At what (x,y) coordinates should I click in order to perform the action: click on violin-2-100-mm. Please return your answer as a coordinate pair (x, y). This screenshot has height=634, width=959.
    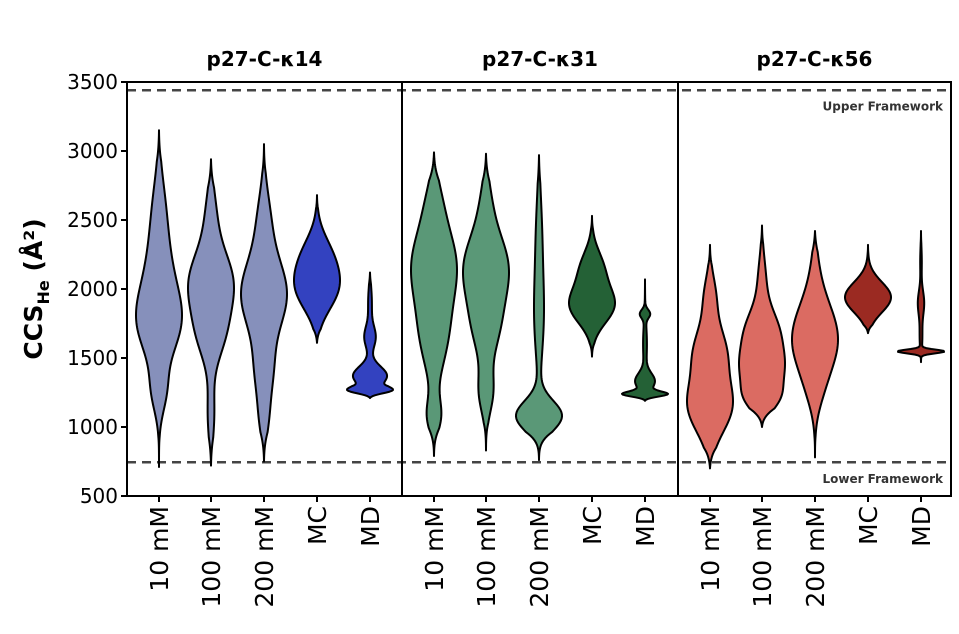
    Looking at the image, I should click on (486, 302).